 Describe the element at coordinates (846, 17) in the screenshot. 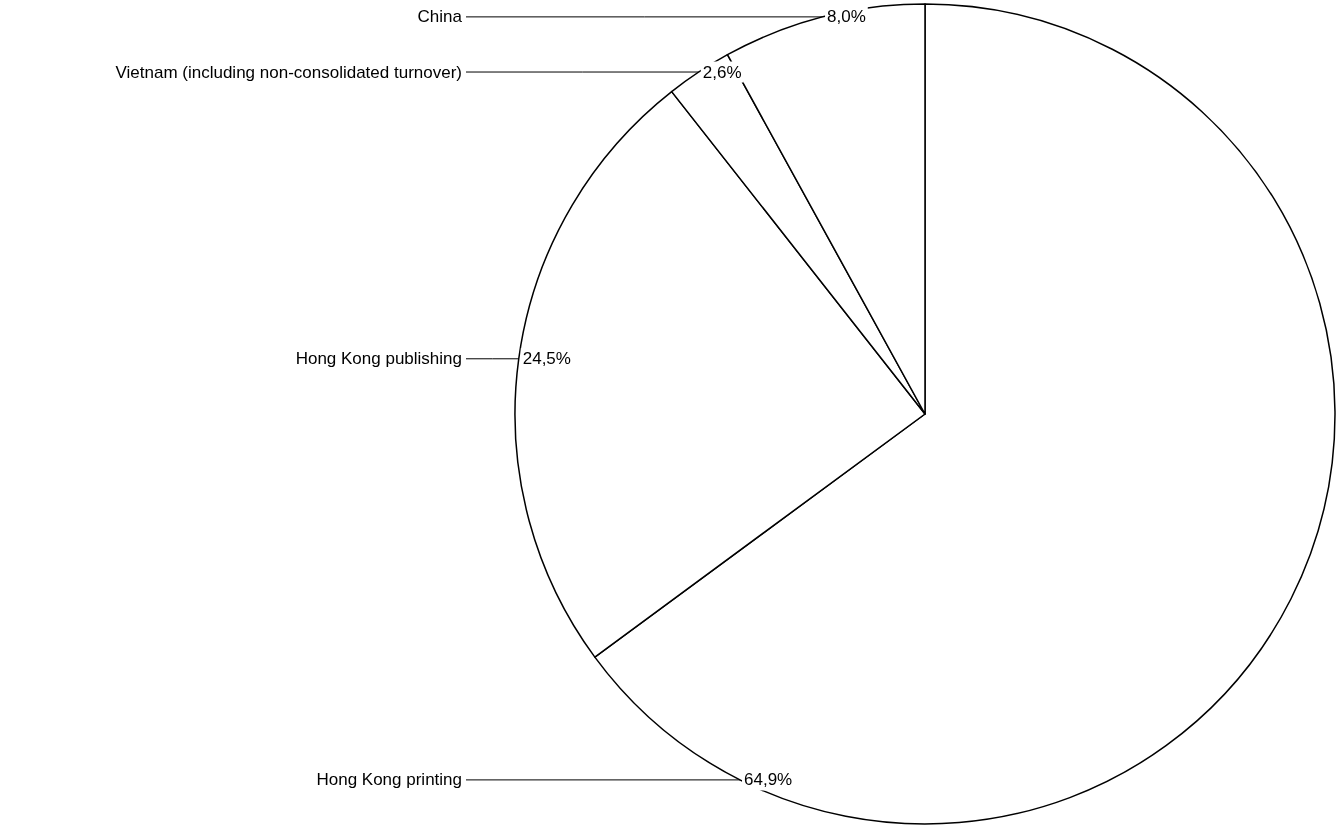

I see `data-label: 8,0%` at that location.